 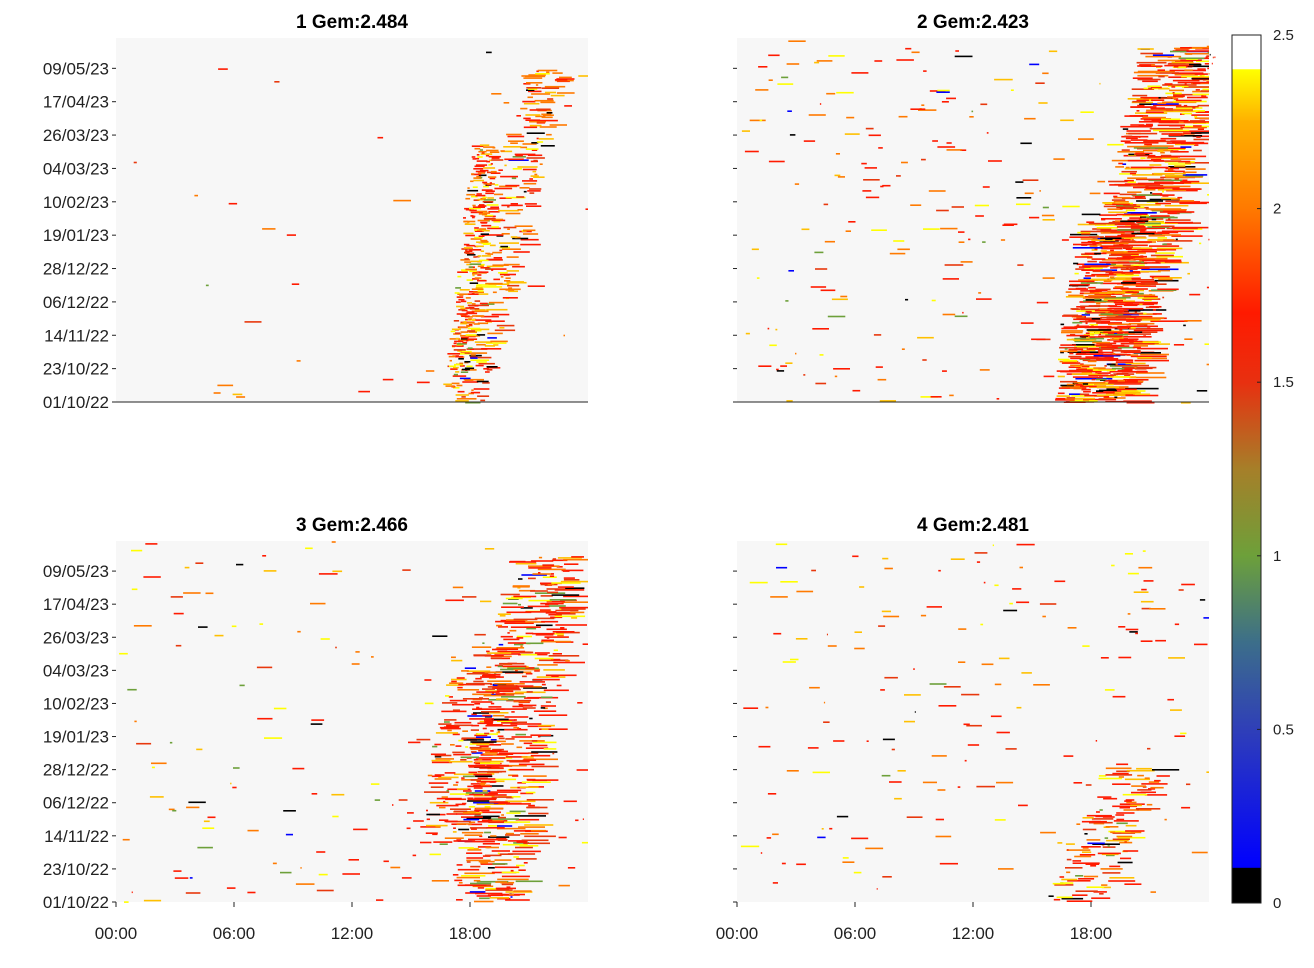 What do you see at coordinates (352, 220) in the screenshot?
I see `panel-1-plot-area` at bounding box center [352, 220].